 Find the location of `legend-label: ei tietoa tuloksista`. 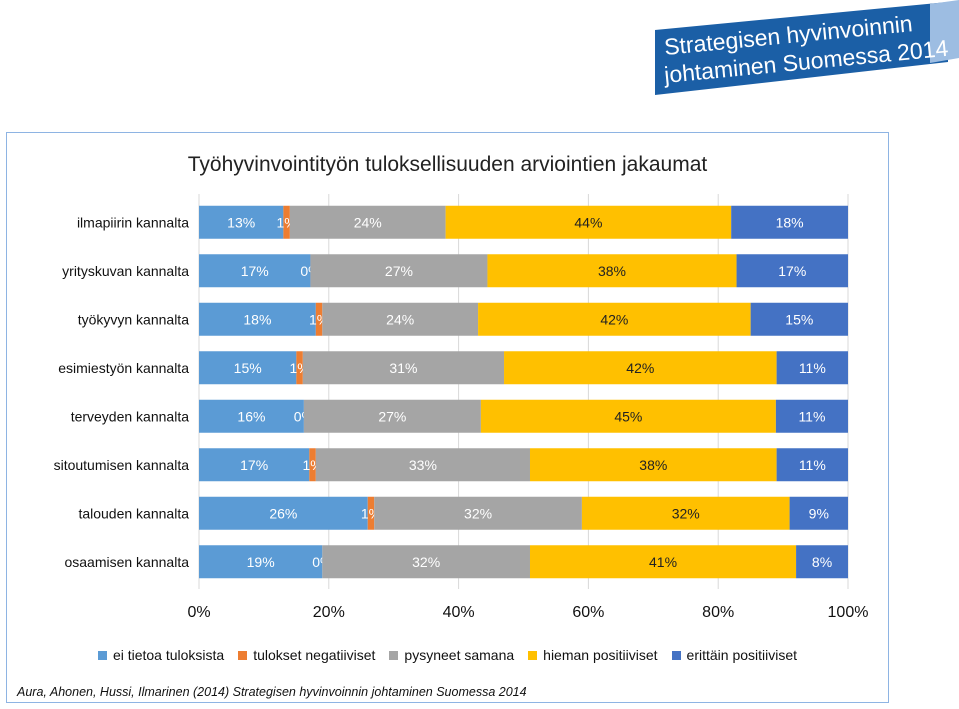

legend-label: ei tietoa tuloksista is located at coordinates (168, 655).